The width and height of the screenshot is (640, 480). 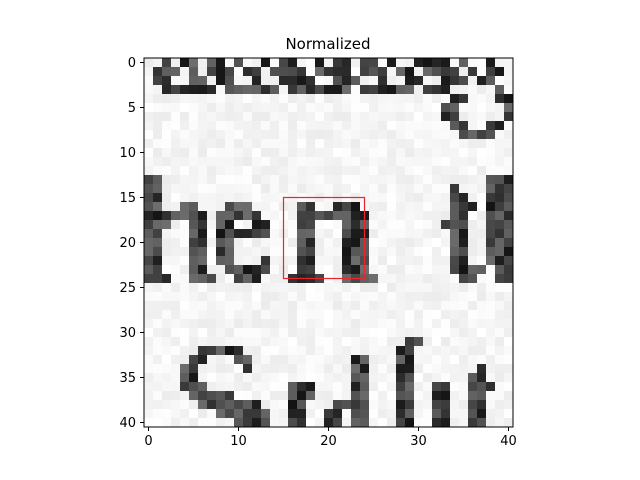 What do you see at coordinates (238, 441) in the screenshot?
I see `x-tick-label: 10` at bounding box center [238, 441].